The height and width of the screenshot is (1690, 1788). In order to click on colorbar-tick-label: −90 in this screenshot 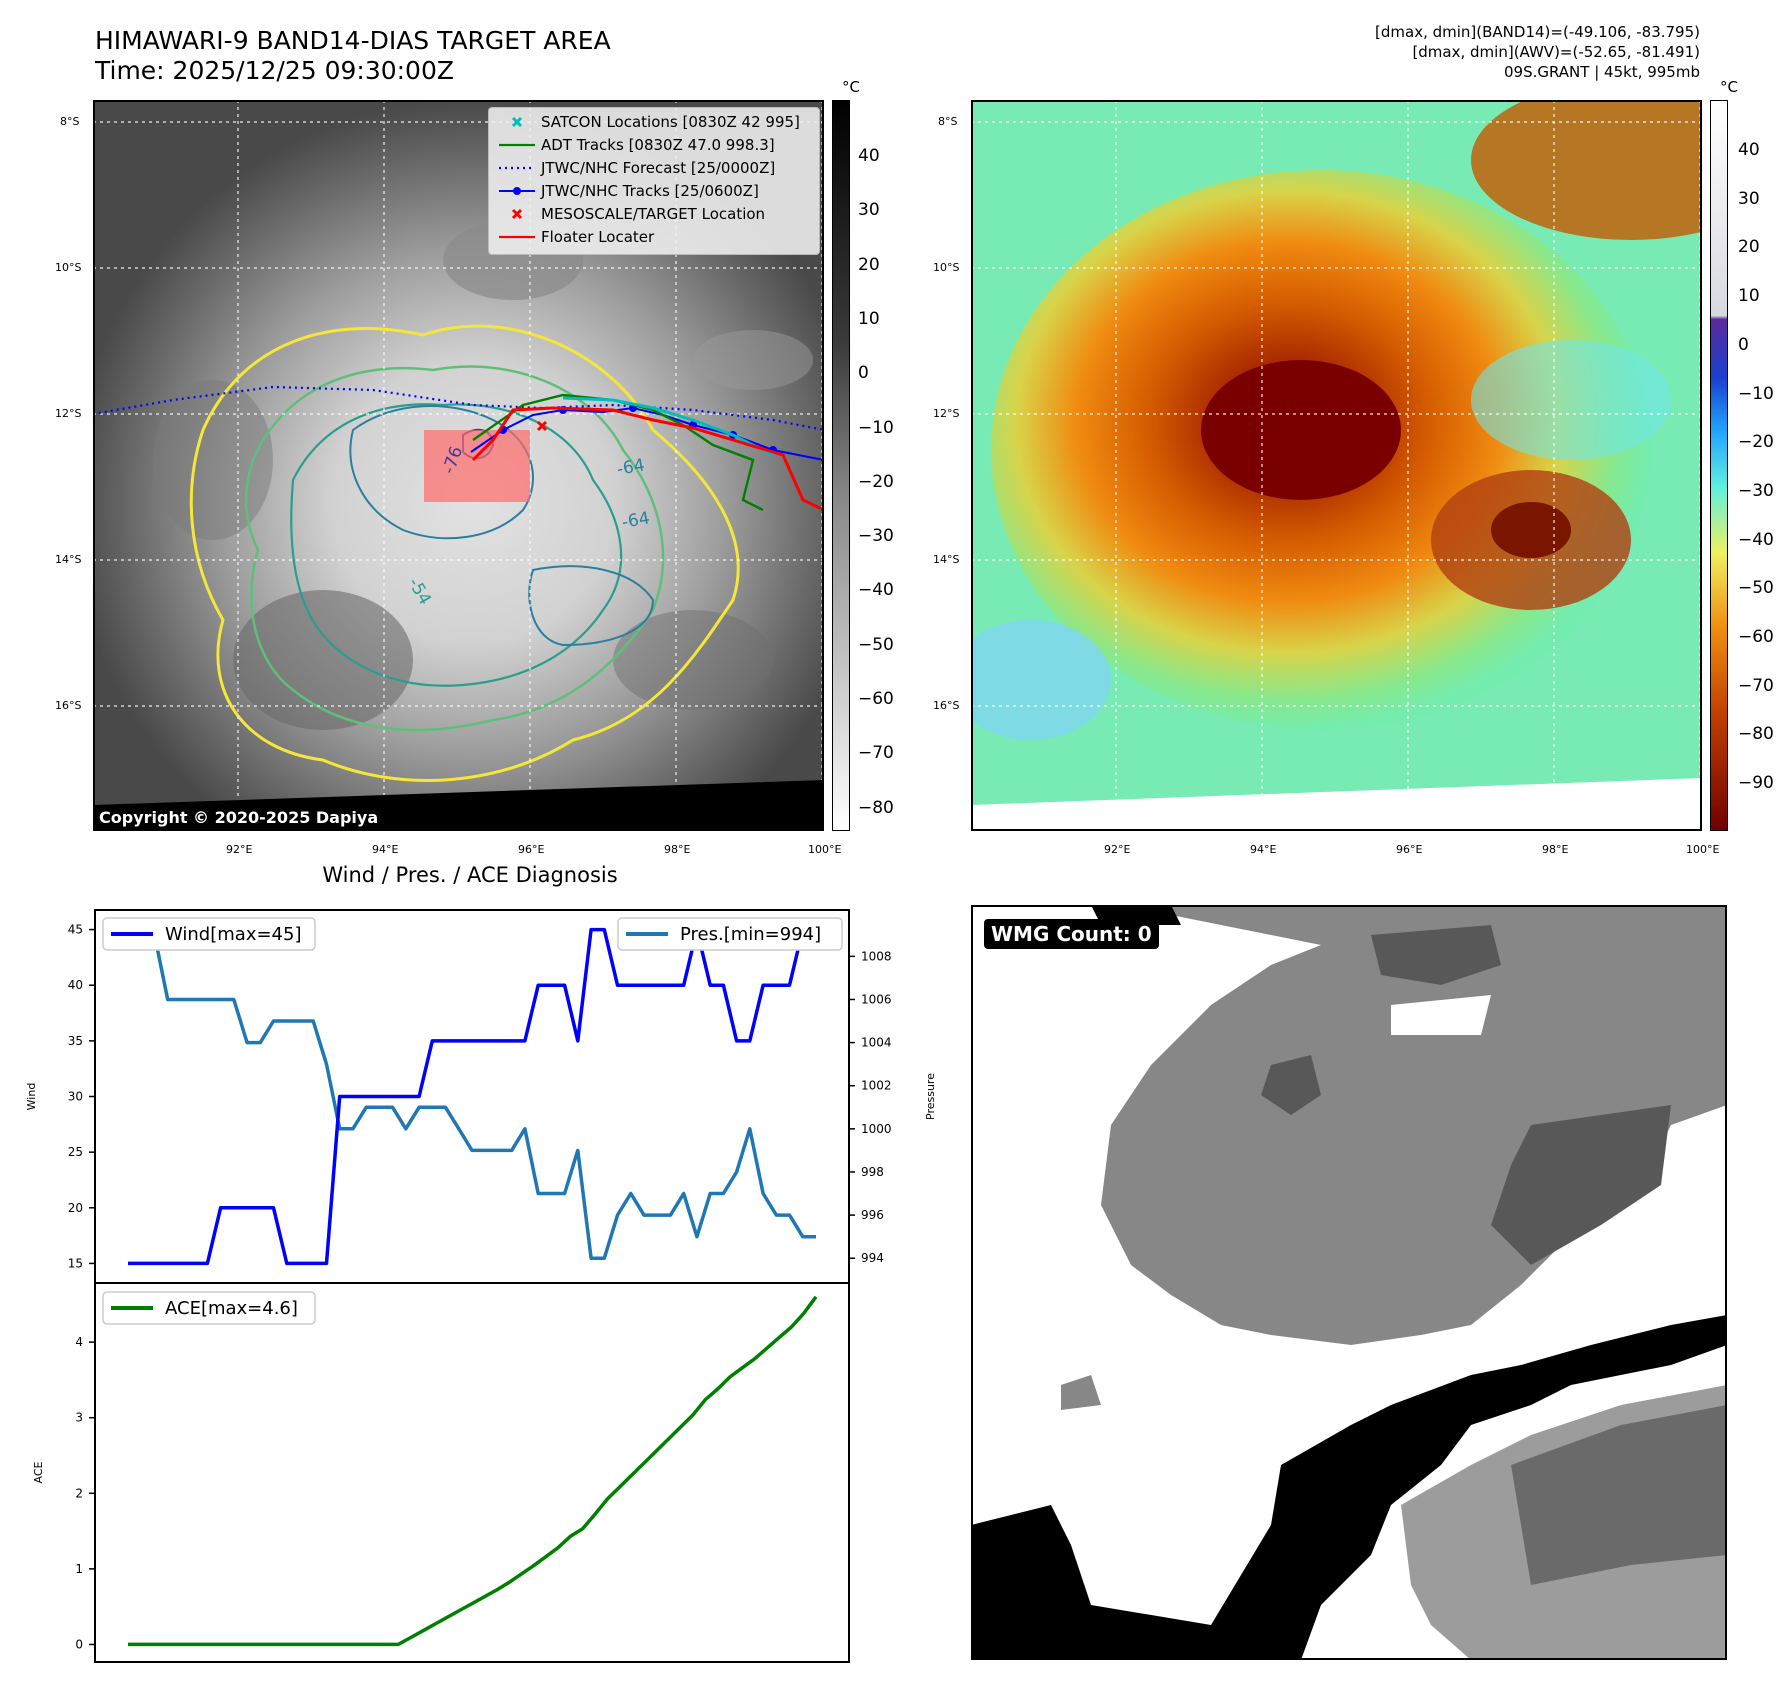, I will do `click(1756, 783)`.